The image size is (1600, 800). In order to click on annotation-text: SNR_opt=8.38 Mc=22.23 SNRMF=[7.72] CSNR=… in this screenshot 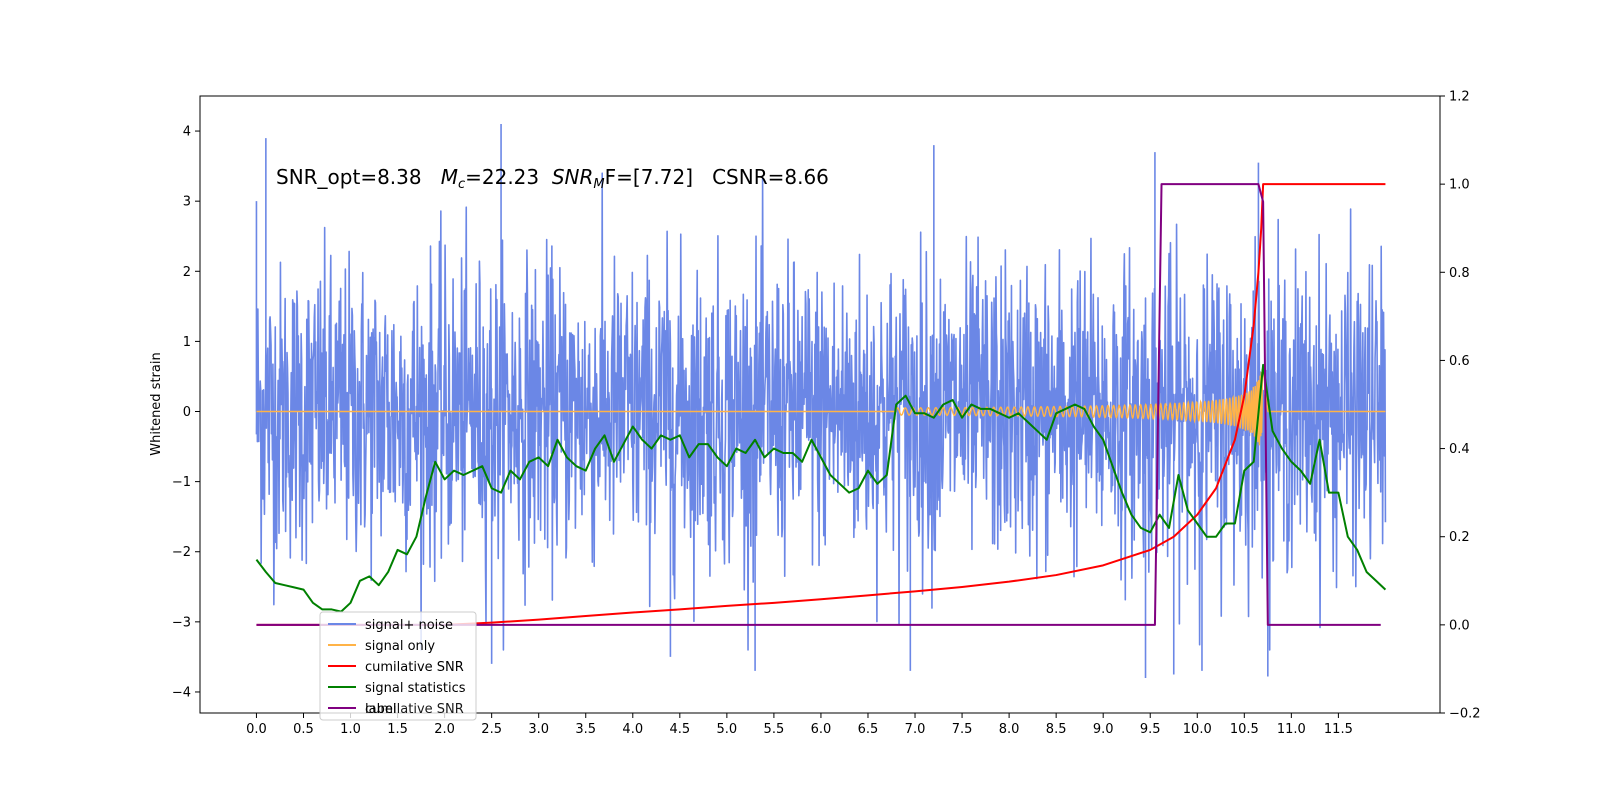, I will do `click(552, 178)`.